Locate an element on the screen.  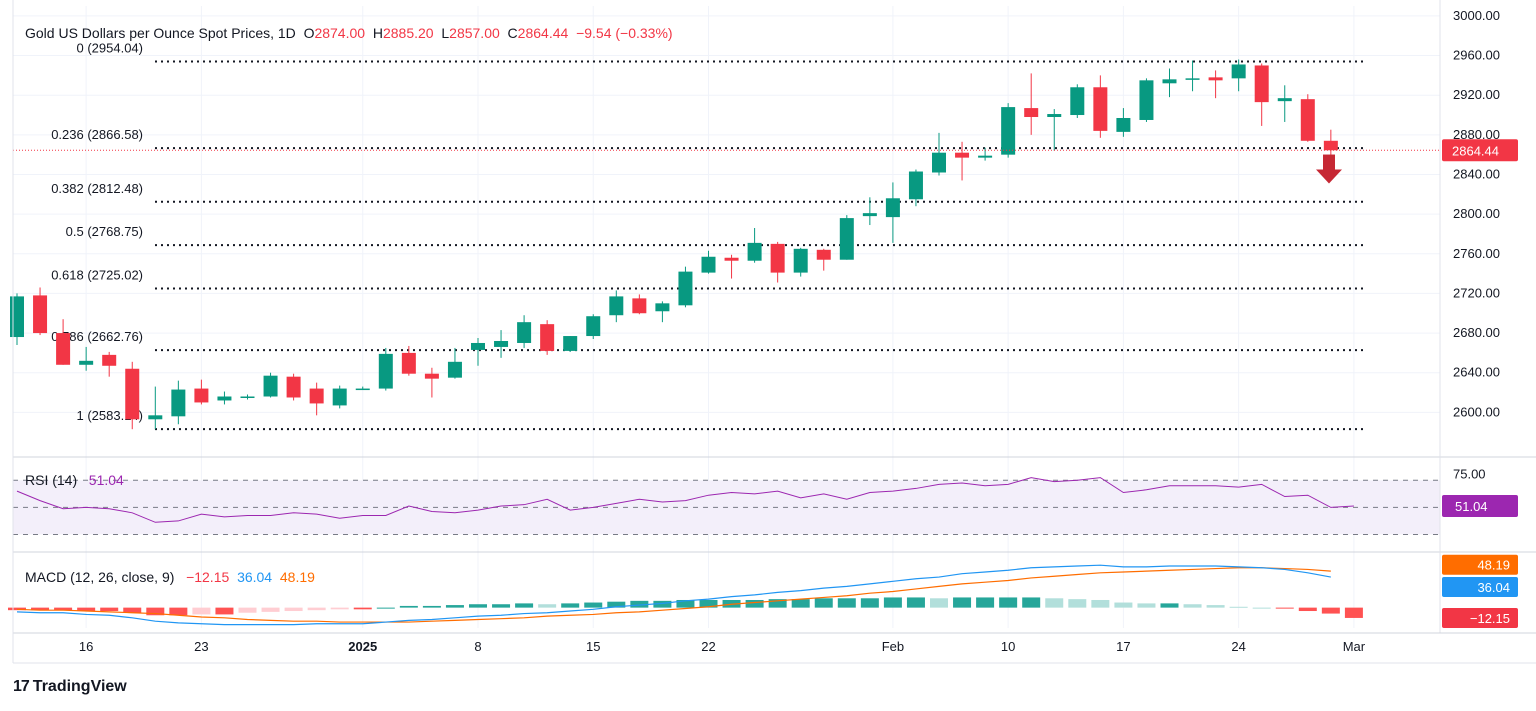
rsi-pane is located at coordinates (726, 507).